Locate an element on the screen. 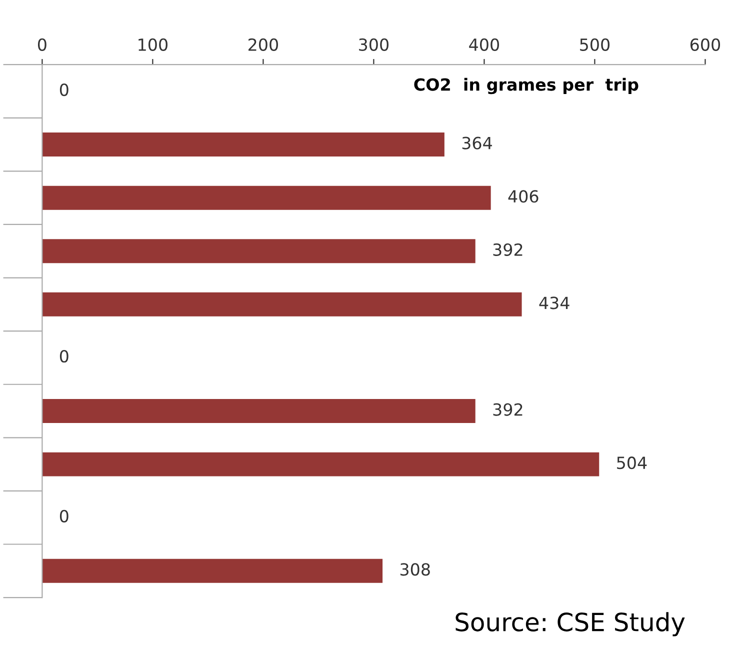 Image resolution: width=740 pixels, height=646 pixels. data-label: 308 is located at coordinates (415, 569).